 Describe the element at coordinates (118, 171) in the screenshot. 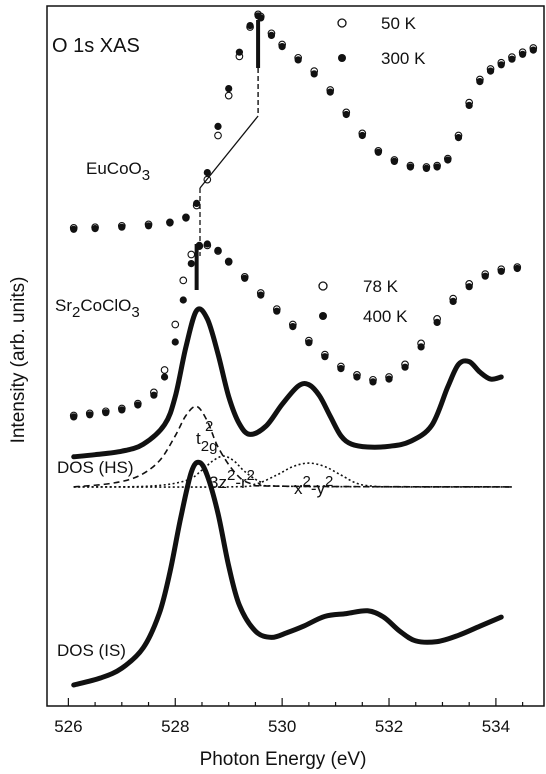

I see `sample-label-euco: EuCoO3` at that location.